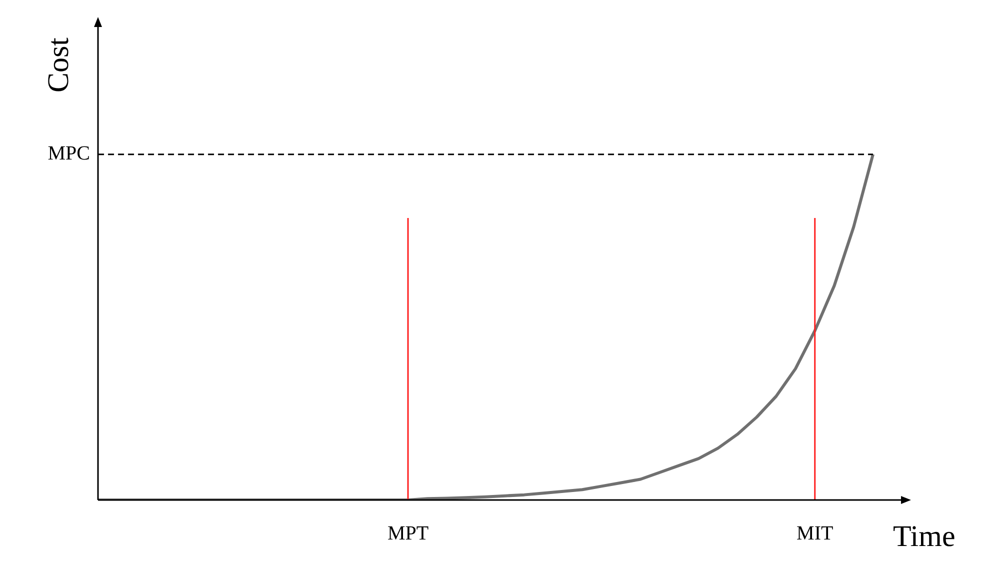 Image resolution: width=989 pixels, height=586 pixels. What do you see at coordinates (58, 64) in the screenshot?
I see `y-axis-title: Cost` at bounding box center [58, 64].